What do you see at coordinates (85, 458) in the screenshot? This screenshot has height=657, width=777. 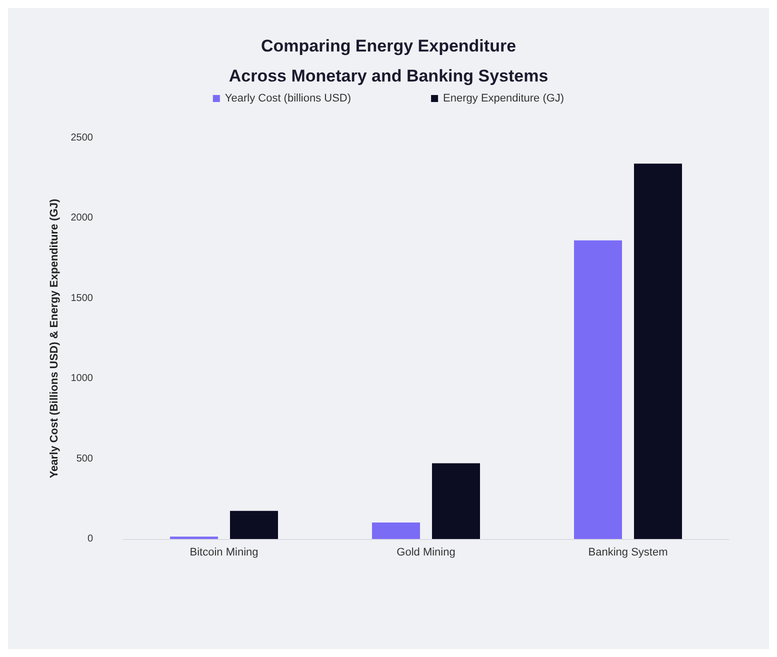 I see `y-tick-label: 500` at bounding box center [85, 458].